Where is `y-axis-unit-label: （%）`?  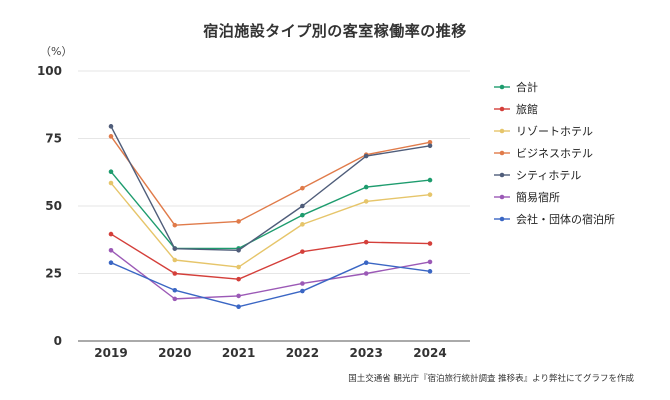 y-axis-unit-label: （%） is located at coordinates (56, 51).